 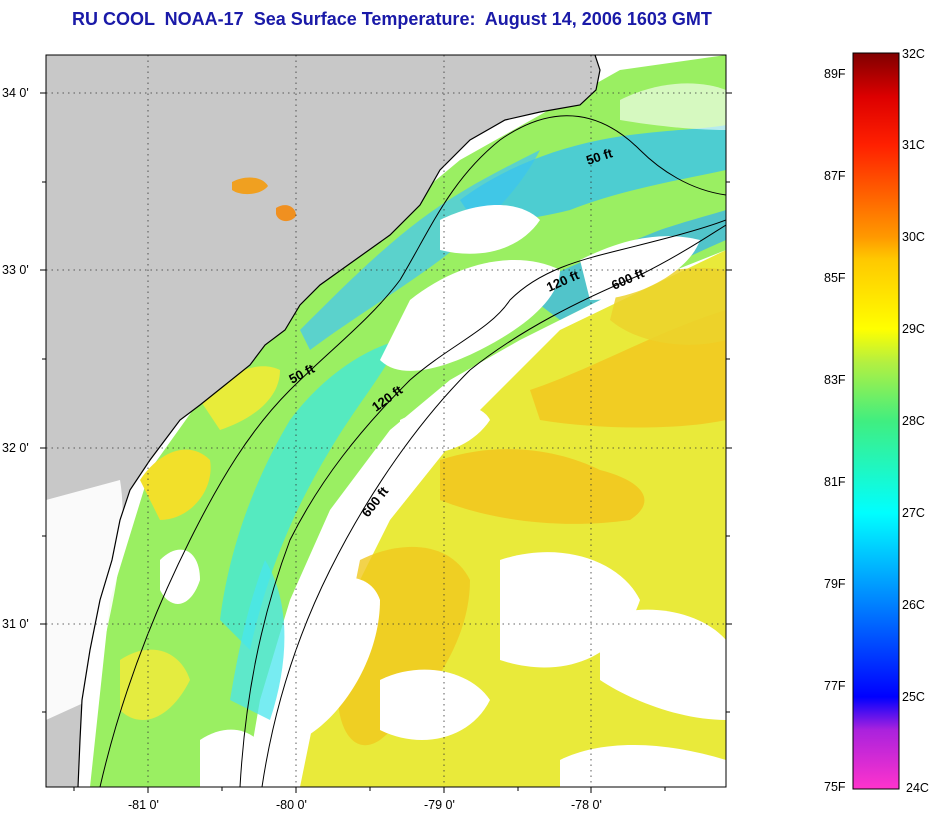 I want to click on colorbar-fahrenheit-label: 87F, so click(x=835, y=176).